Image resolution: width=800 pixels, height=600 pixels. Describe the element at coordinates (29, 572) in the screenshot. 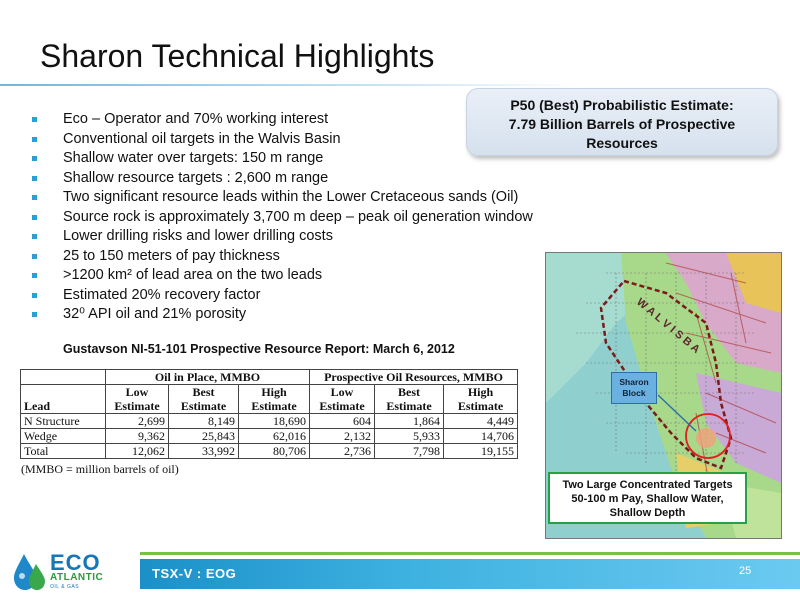

I see `droplet-logo-icon` at that location.